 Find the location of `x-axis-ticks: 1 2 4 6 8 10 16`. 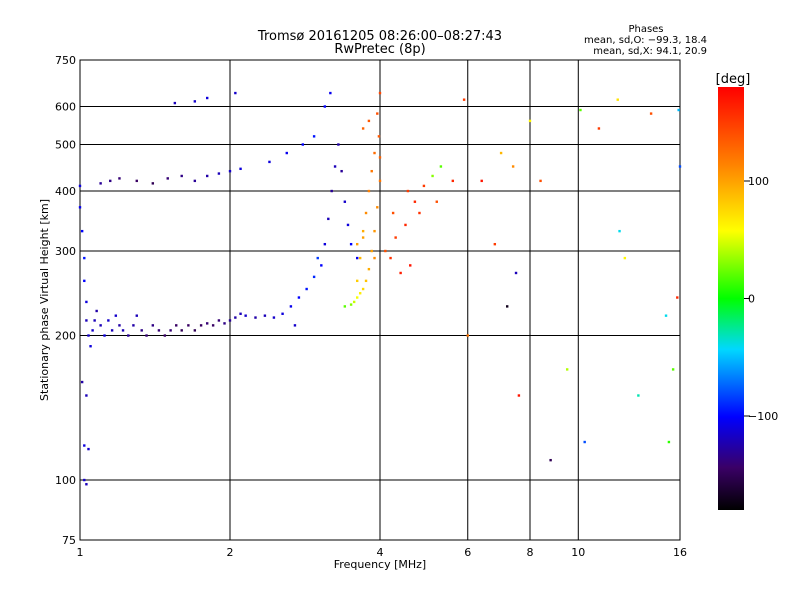

x-axis-ticks: 1 2 4 6 8 10 16 is located at coordinates (382, 552).